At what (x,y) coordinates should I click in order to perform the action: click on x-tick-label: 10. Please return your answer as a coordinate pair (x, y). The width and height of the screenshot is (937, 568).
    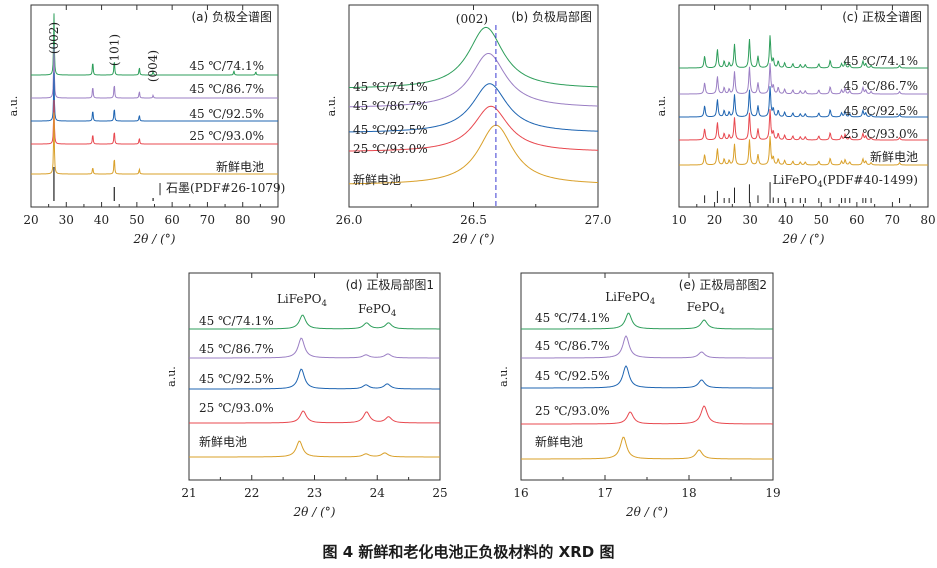
    Looking at the image, I should click on (678, 220).